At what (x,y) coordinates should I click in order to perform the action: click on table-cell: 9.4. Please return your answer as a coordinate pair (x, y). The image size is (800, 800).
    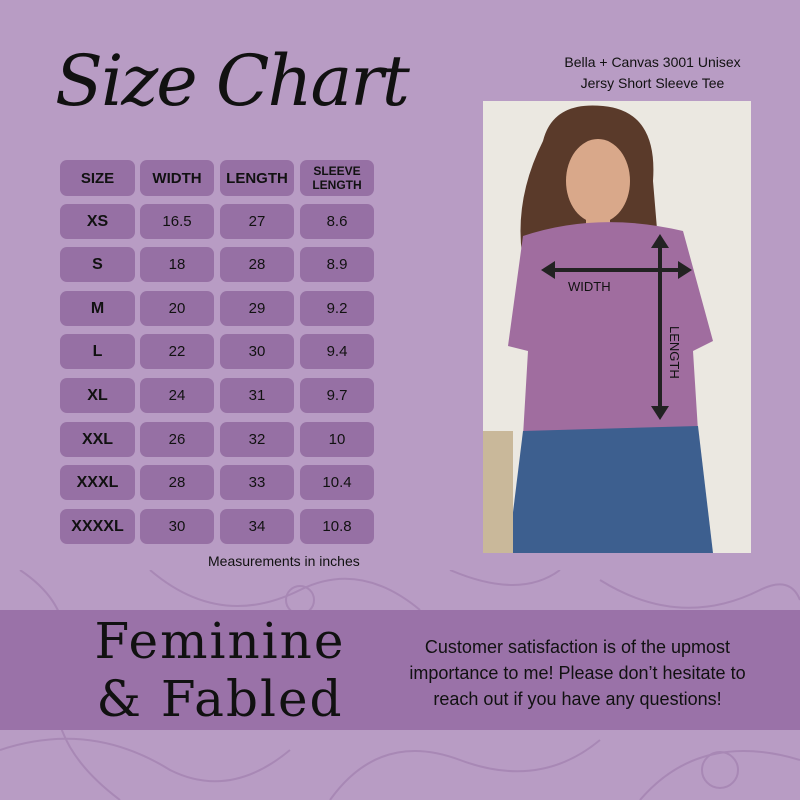
    Looking at the image, I should click on (337, 351).